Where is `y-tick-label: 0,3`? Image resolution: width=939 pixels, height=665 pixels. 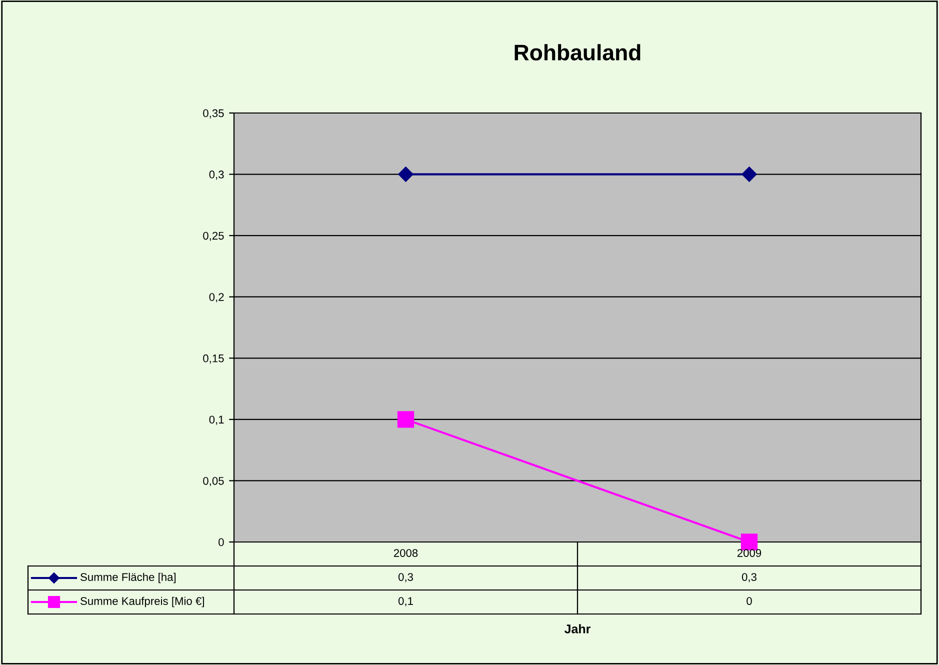
y-tick-label: 0,3 is located at coordinates (216, 175).